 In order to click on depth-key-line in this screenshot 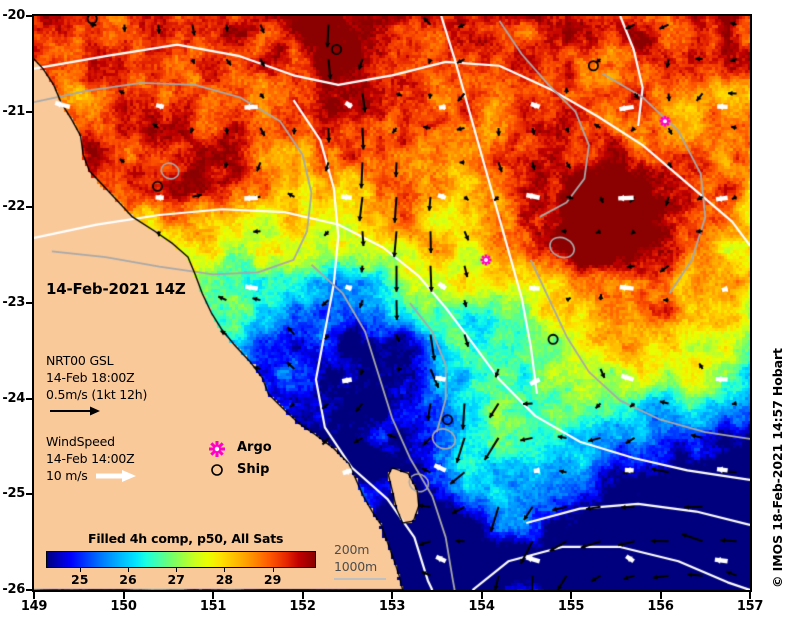, I will do `click(360, 579)`.